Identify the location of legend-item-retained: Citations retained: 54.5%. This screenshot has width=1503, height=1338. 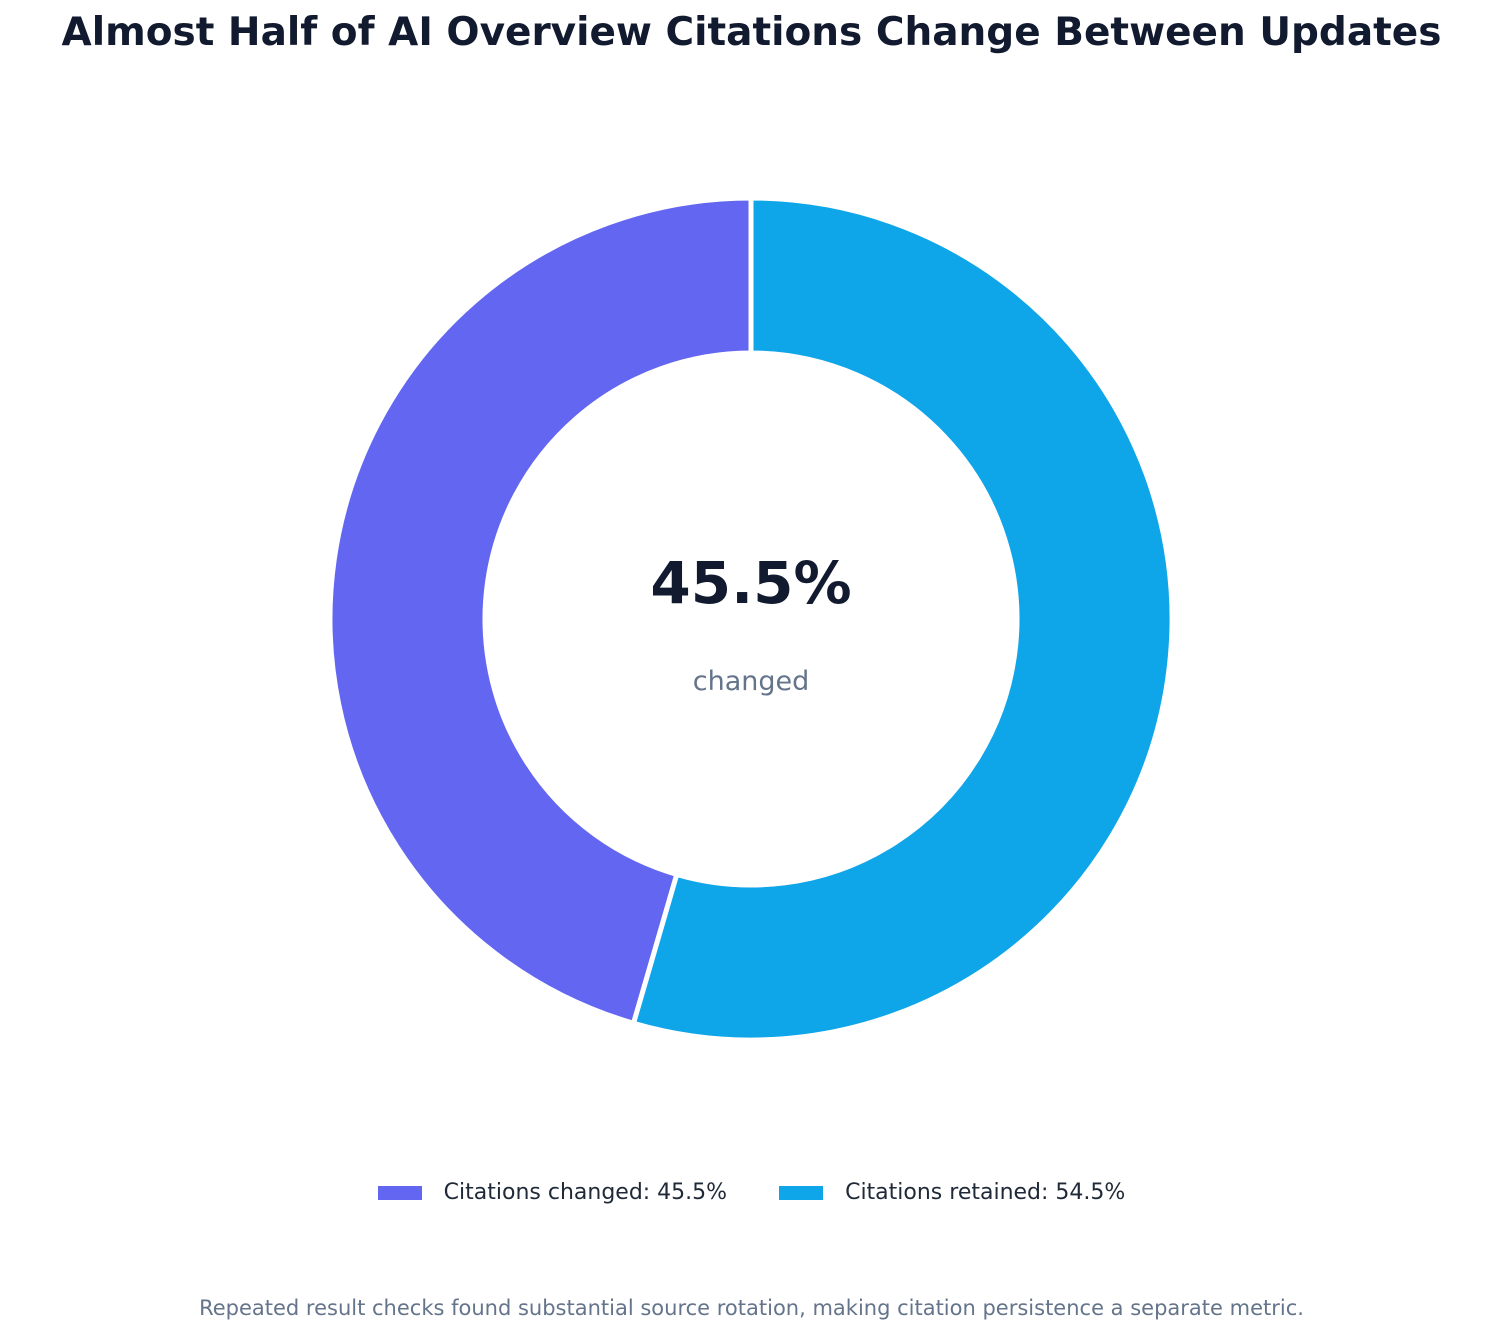
(952, 1192).